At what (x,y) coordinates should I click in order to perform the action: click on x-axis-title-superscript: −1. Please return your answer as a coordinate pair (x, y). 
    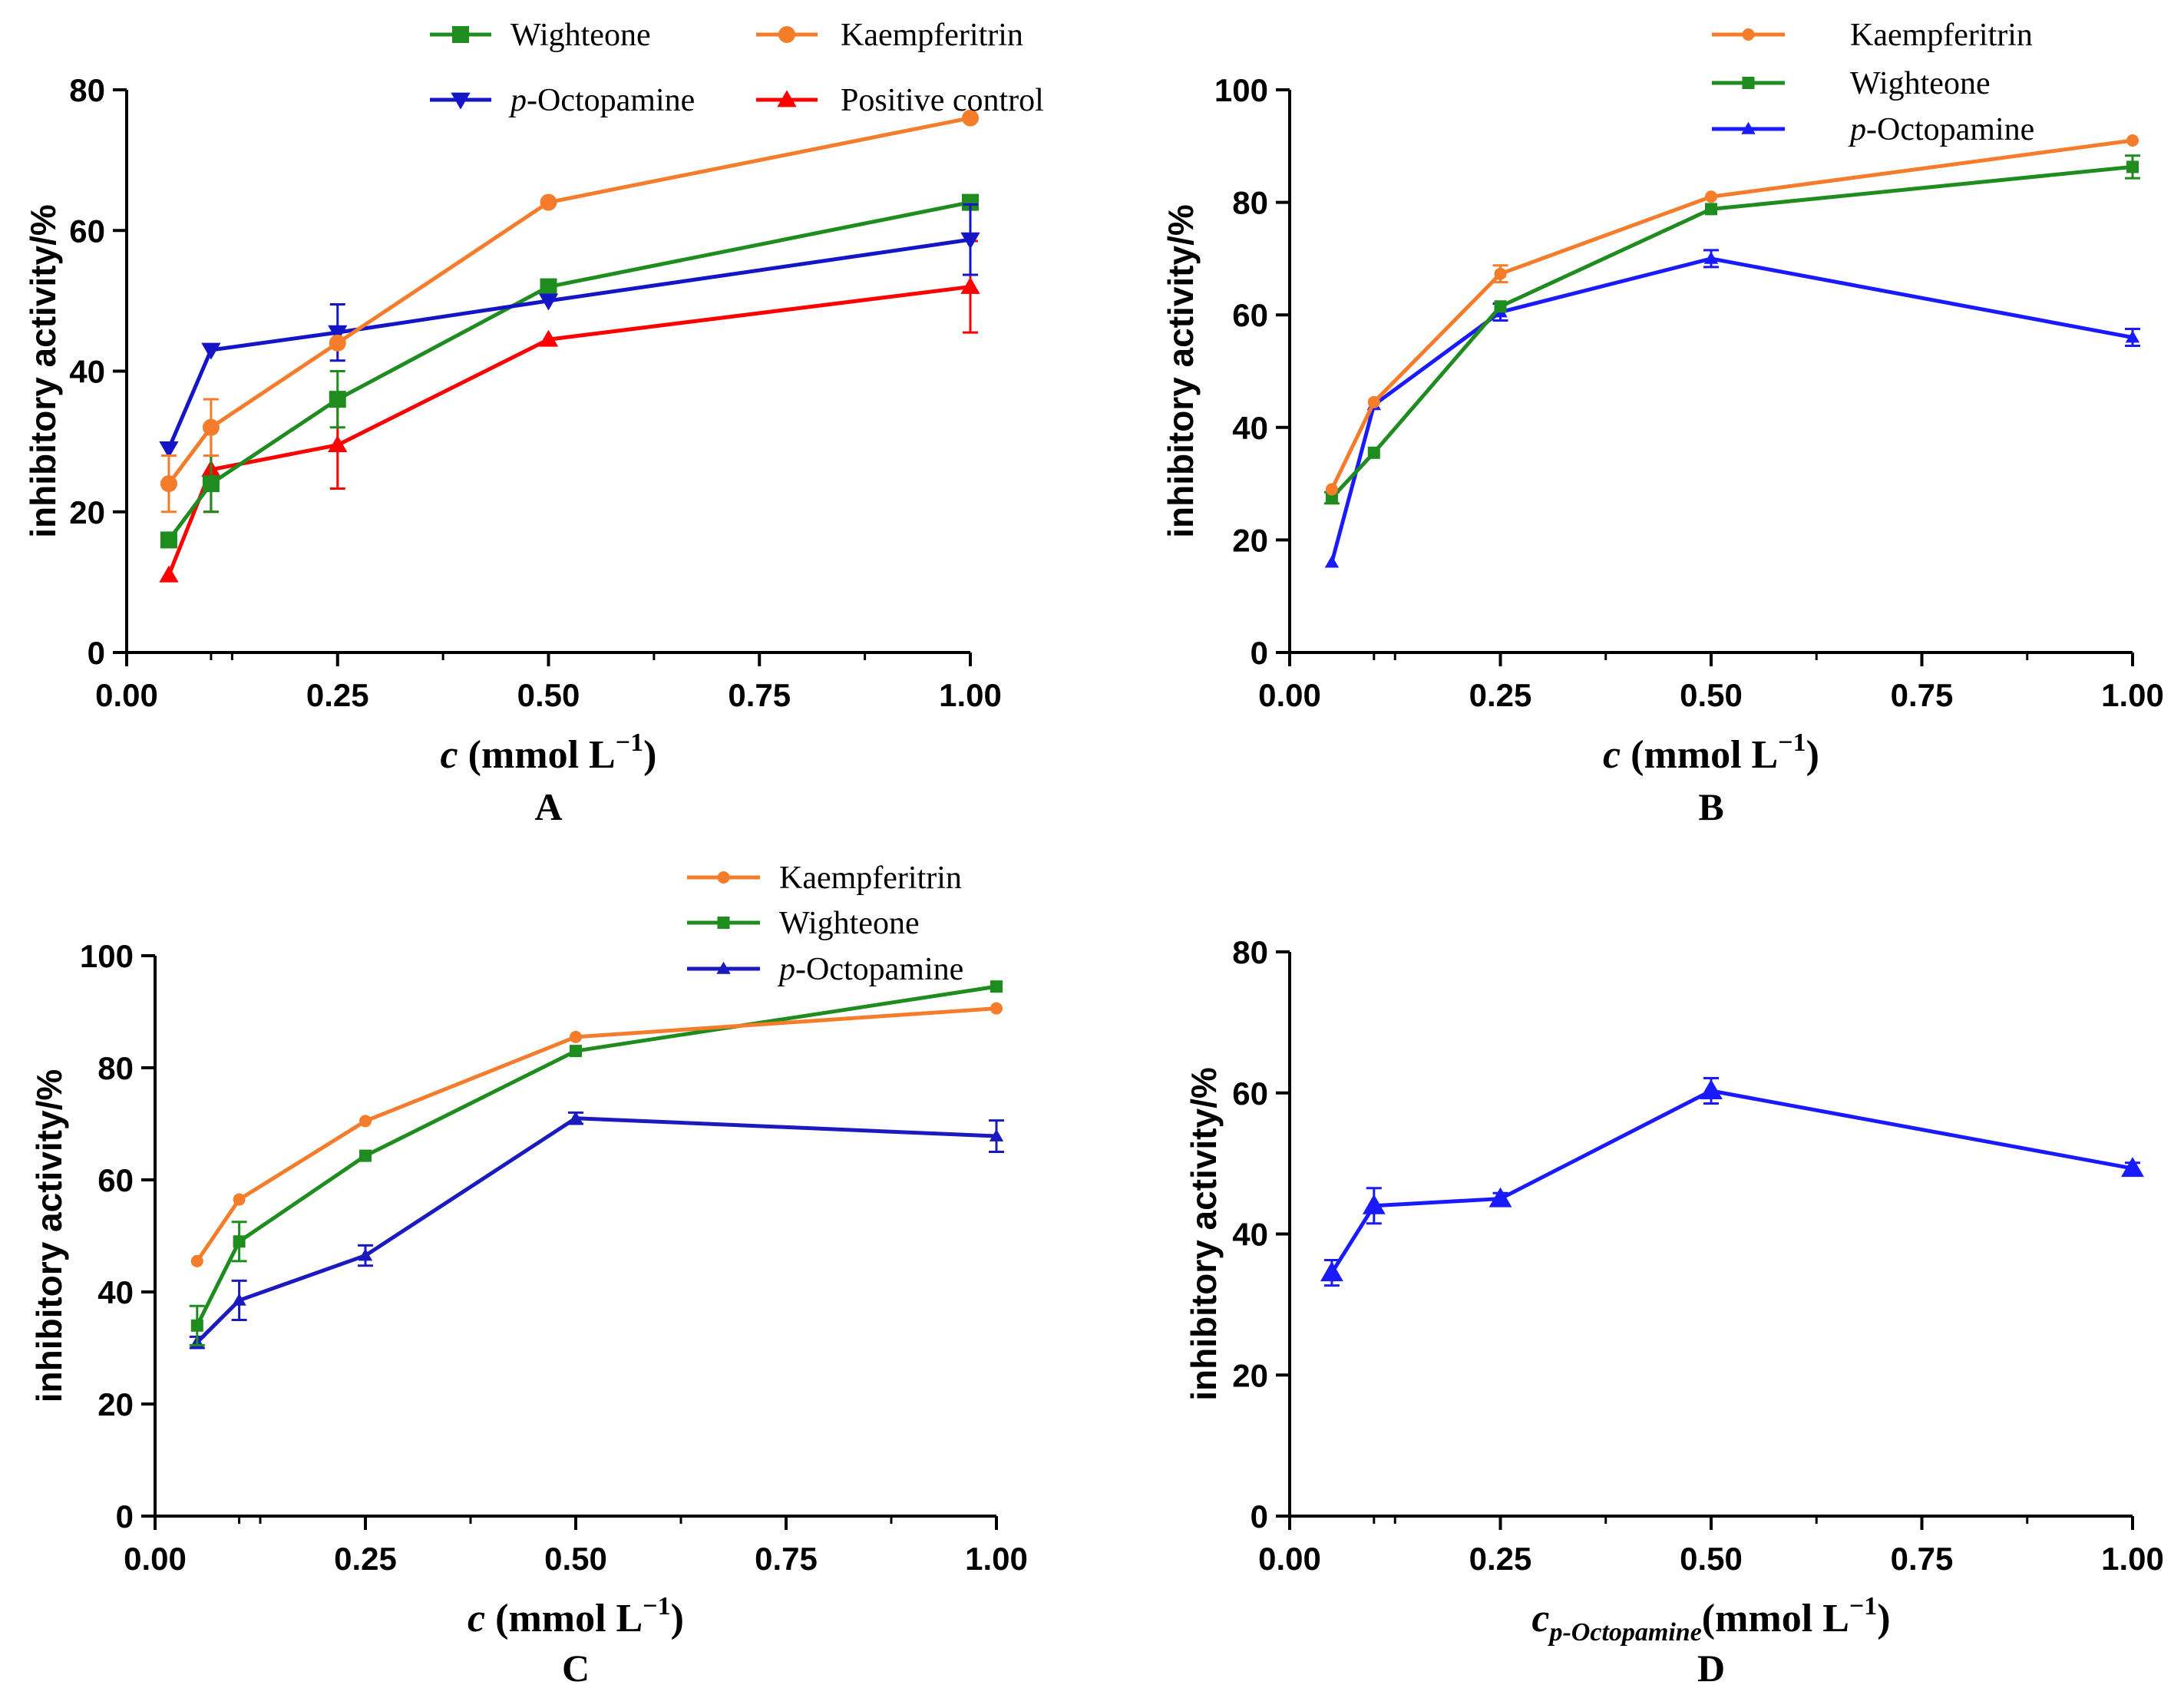
    Looking at the image, I should click on (656, 1606).